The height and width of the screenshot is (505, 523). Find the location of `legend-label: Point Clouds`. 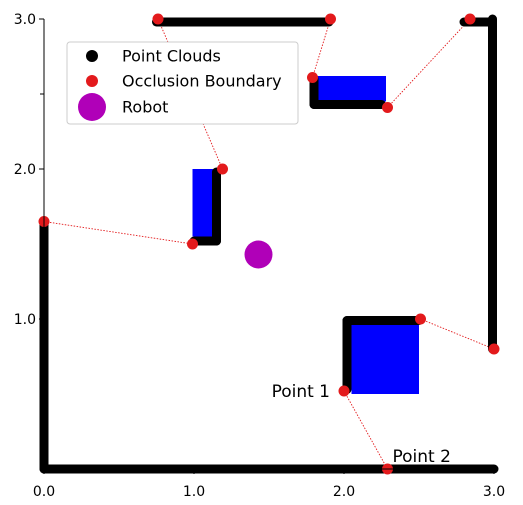

legend-label: Point Clouds is located at coordinates (171, 56).